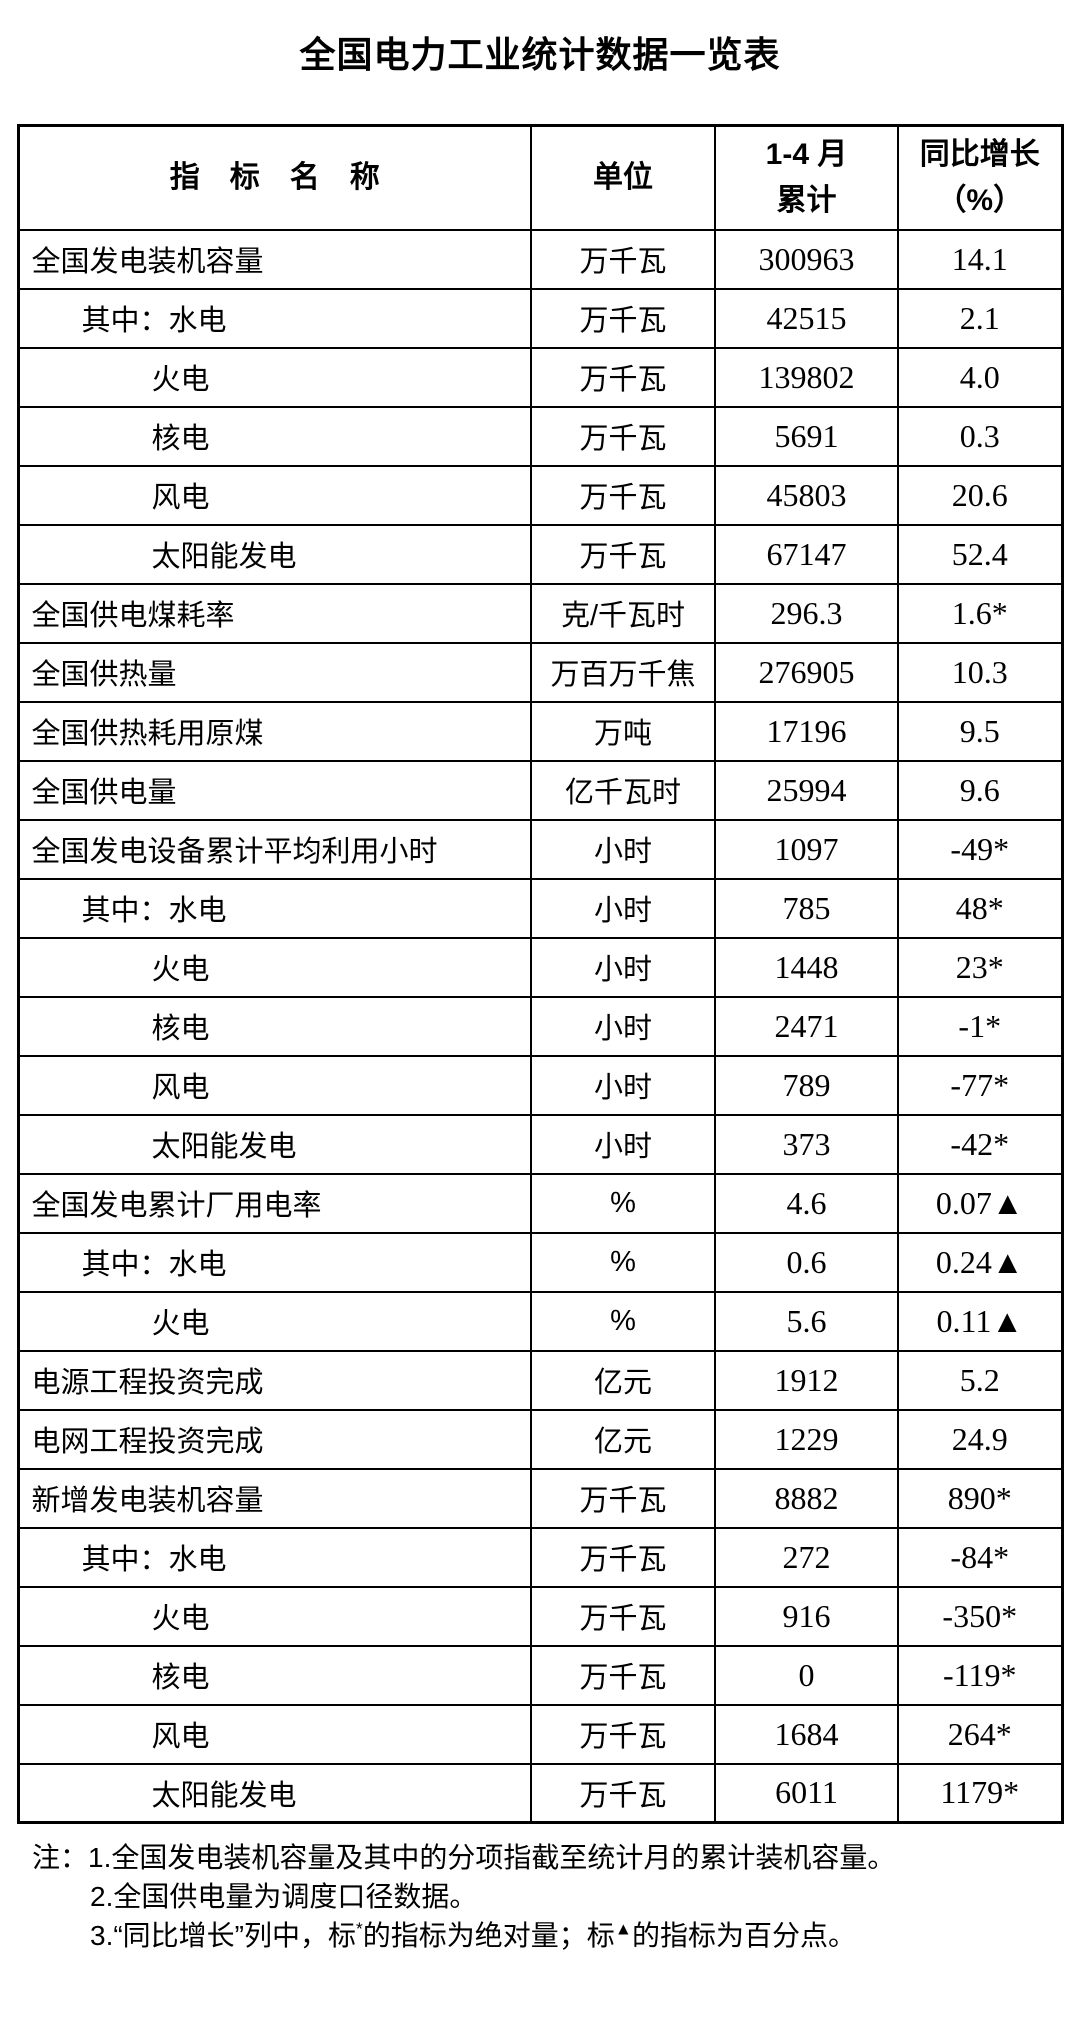 This screenshot has height=2030, width=1080. I want to click on indicator-cell: 全国供热耗用原煤, so click(274, 731).